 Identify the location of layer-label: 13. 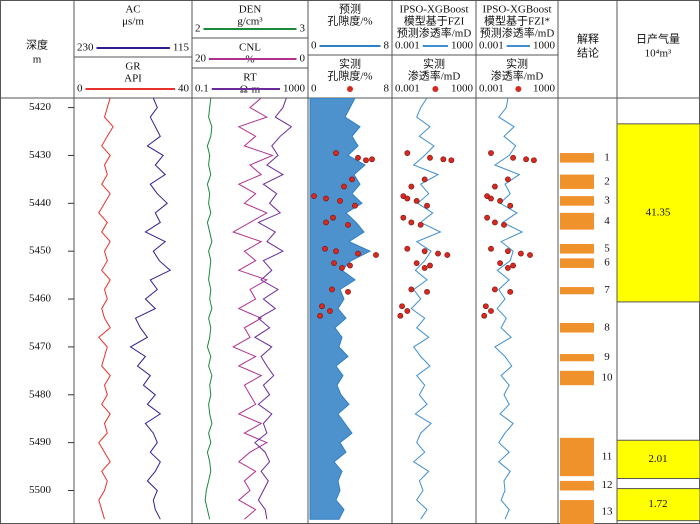
(608, 512).